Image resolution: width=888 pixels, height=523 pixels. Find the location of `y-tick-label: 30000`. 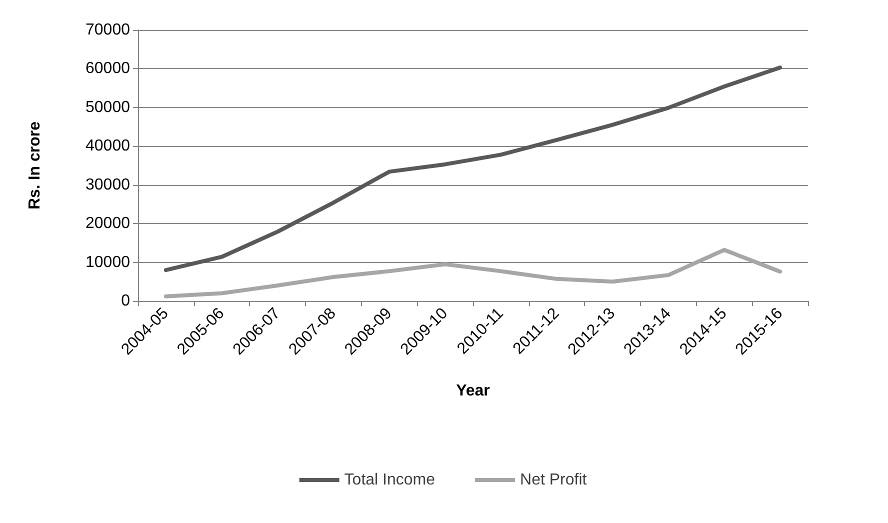

y-tick-label: 30000 is located at coordinates (108, 185).